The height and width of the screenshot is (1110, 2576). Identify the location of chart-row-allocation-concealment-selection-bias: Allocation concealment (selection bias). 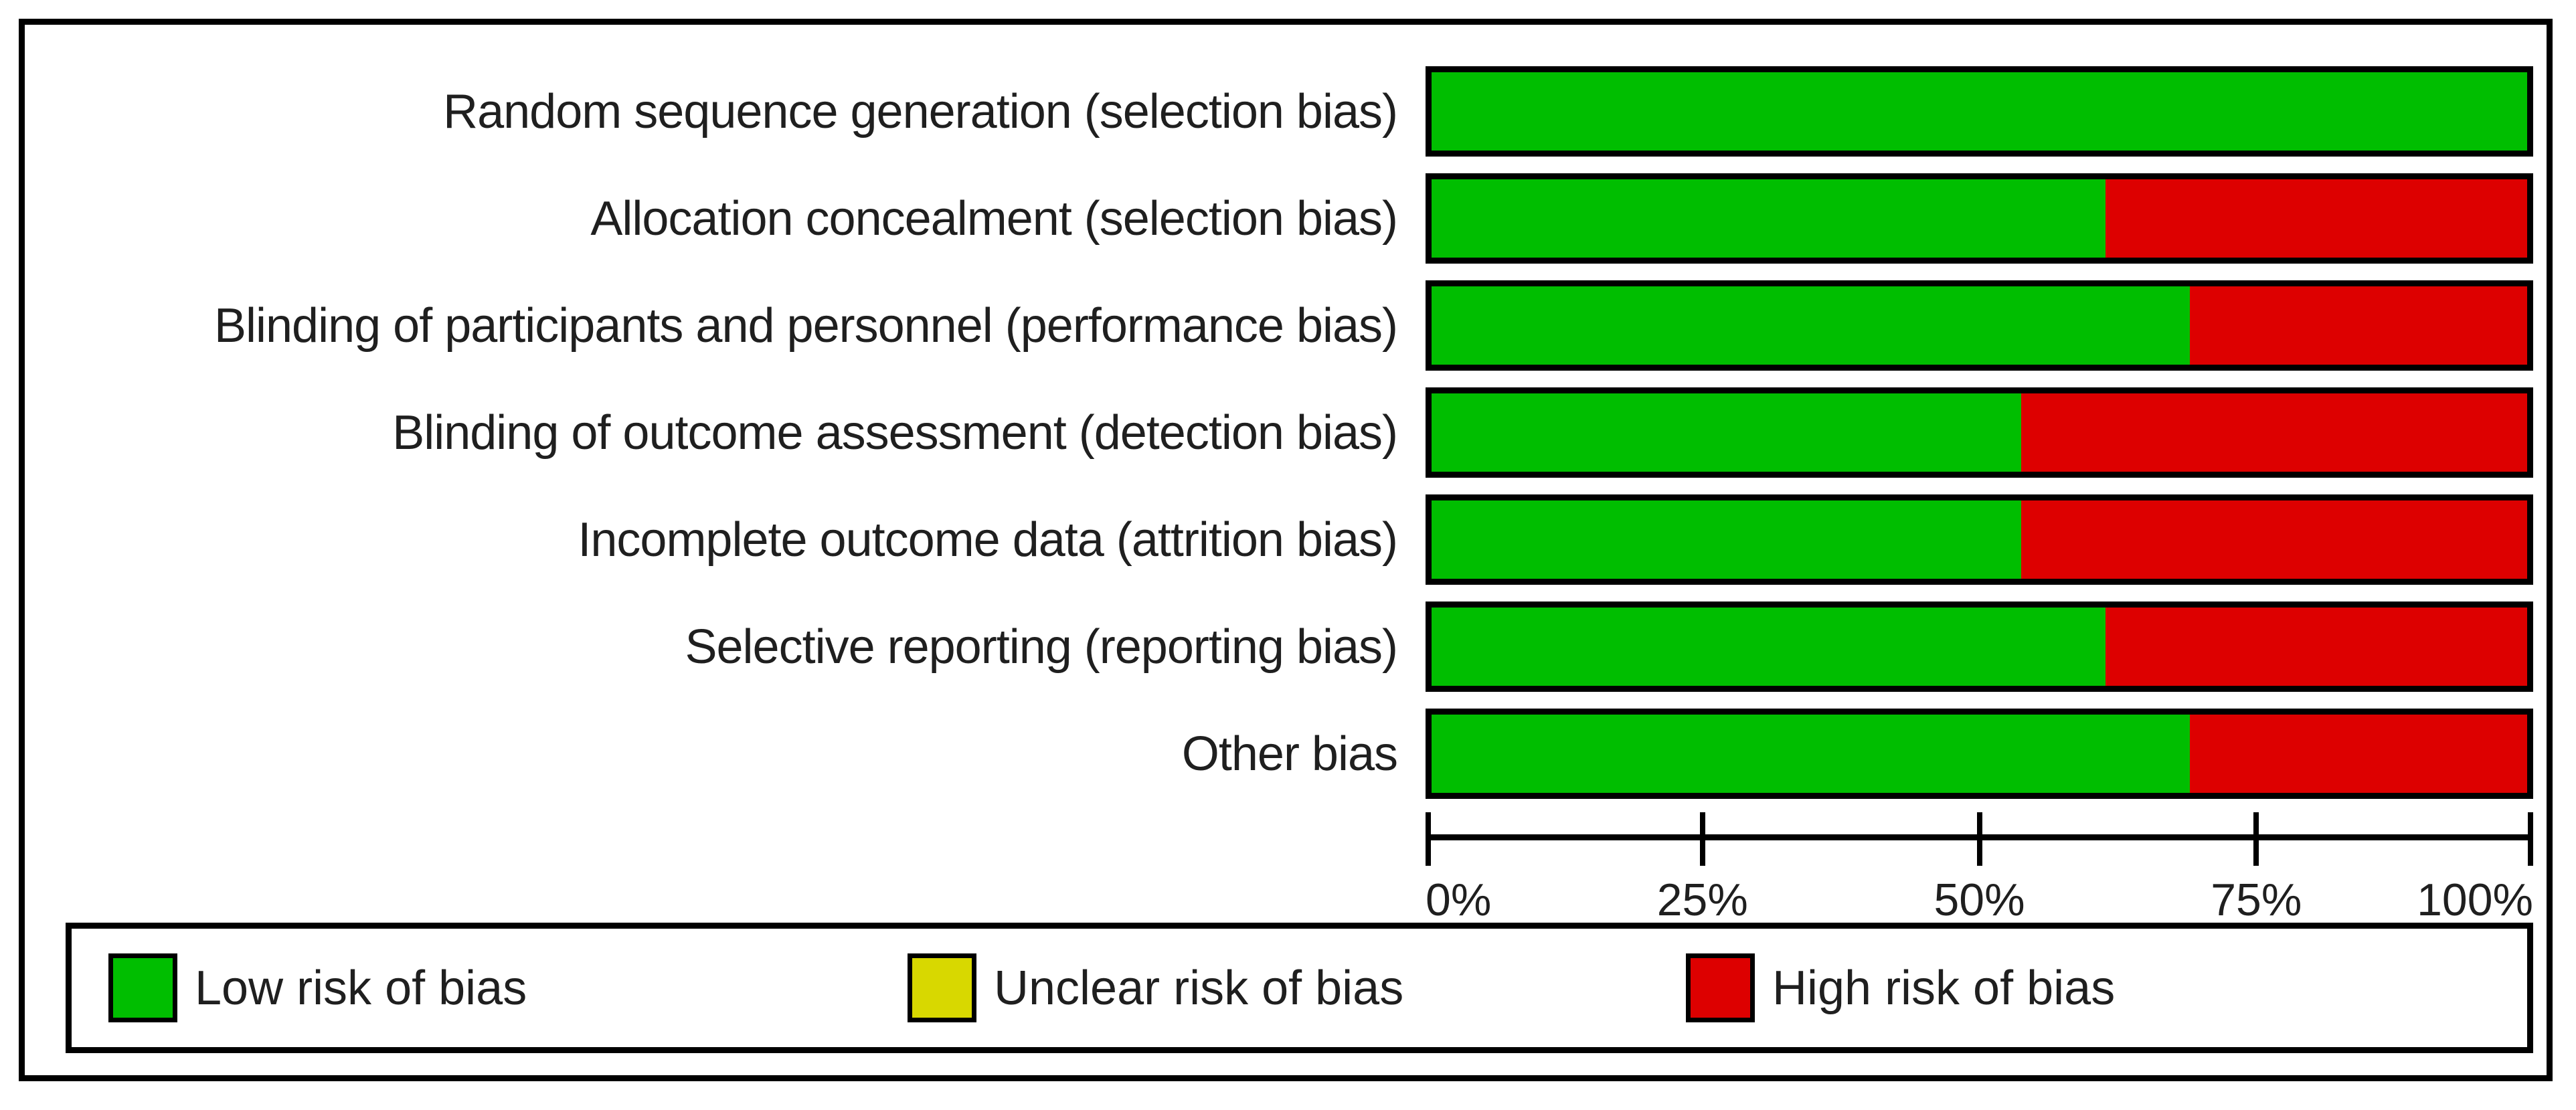
(1286, 218).